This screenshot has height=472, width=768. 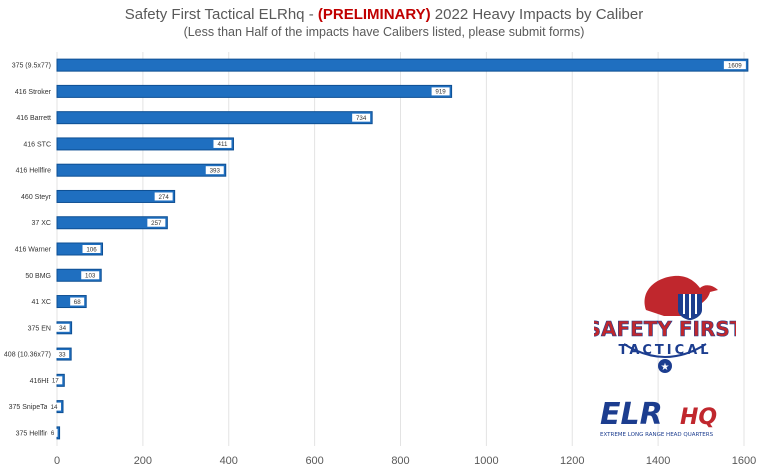 I want to click on data-label: 33, so click(x=62, y=354).